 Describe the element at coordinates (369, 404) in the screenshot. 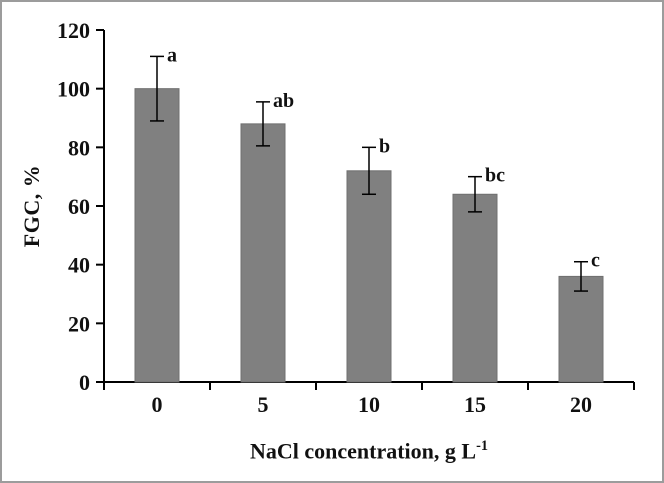

I see `x-category-label: 10` at that location.